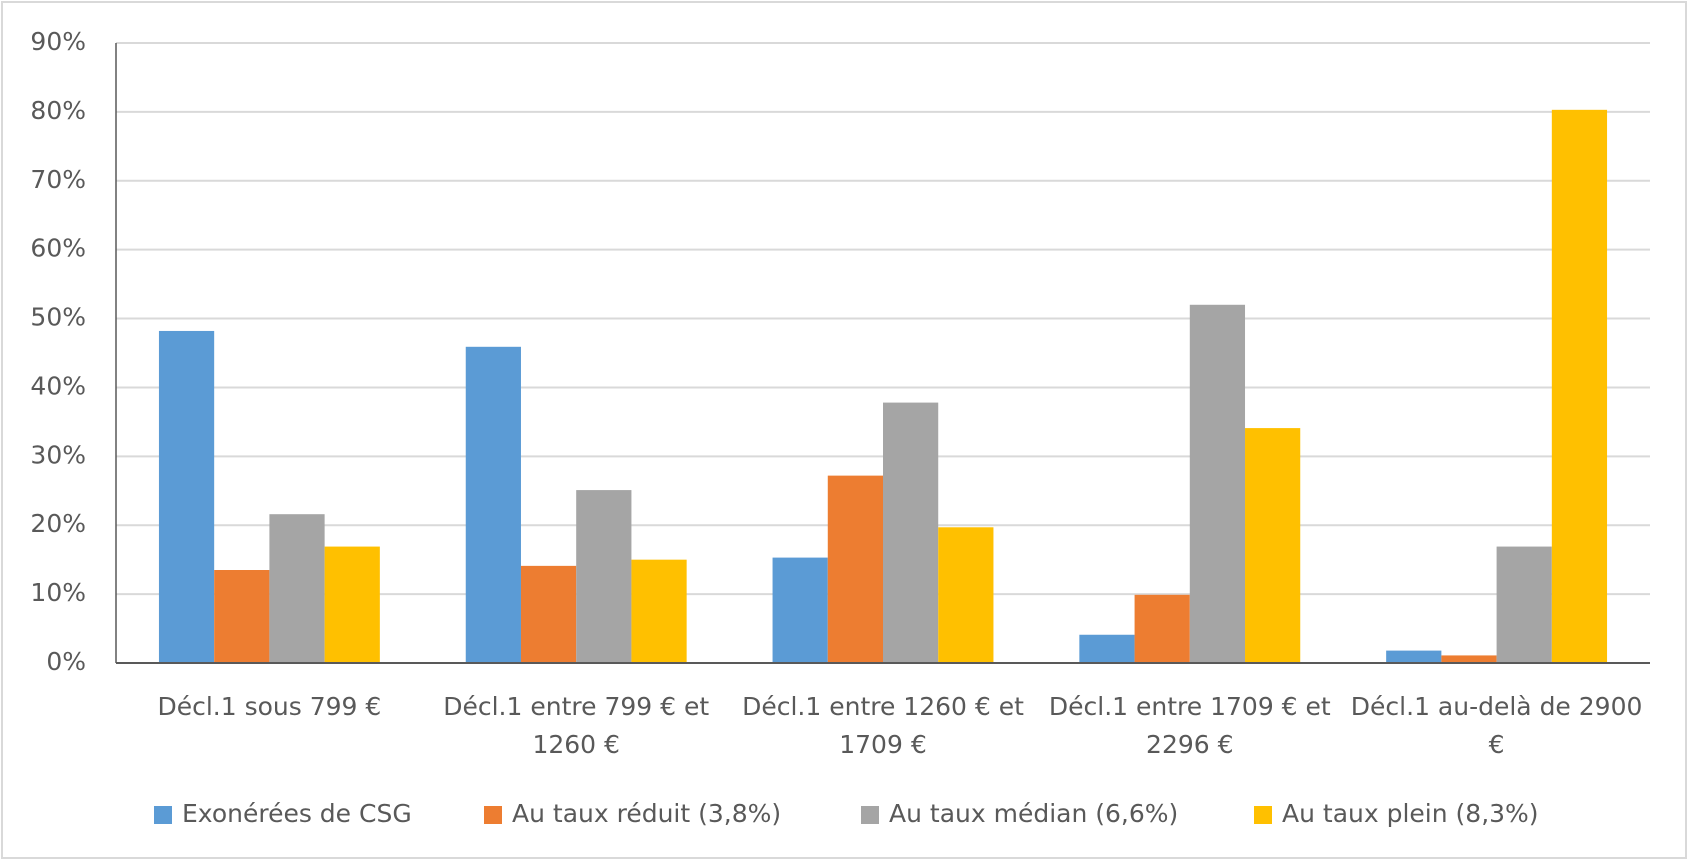 Image resolution: width=1688 pixels, height=860 pixels. What do you see at coordinates (1410, 813) in the screenshot?
I see `legend-label: Au taux plein (8,3%)` at bounding box center [1410, 813].